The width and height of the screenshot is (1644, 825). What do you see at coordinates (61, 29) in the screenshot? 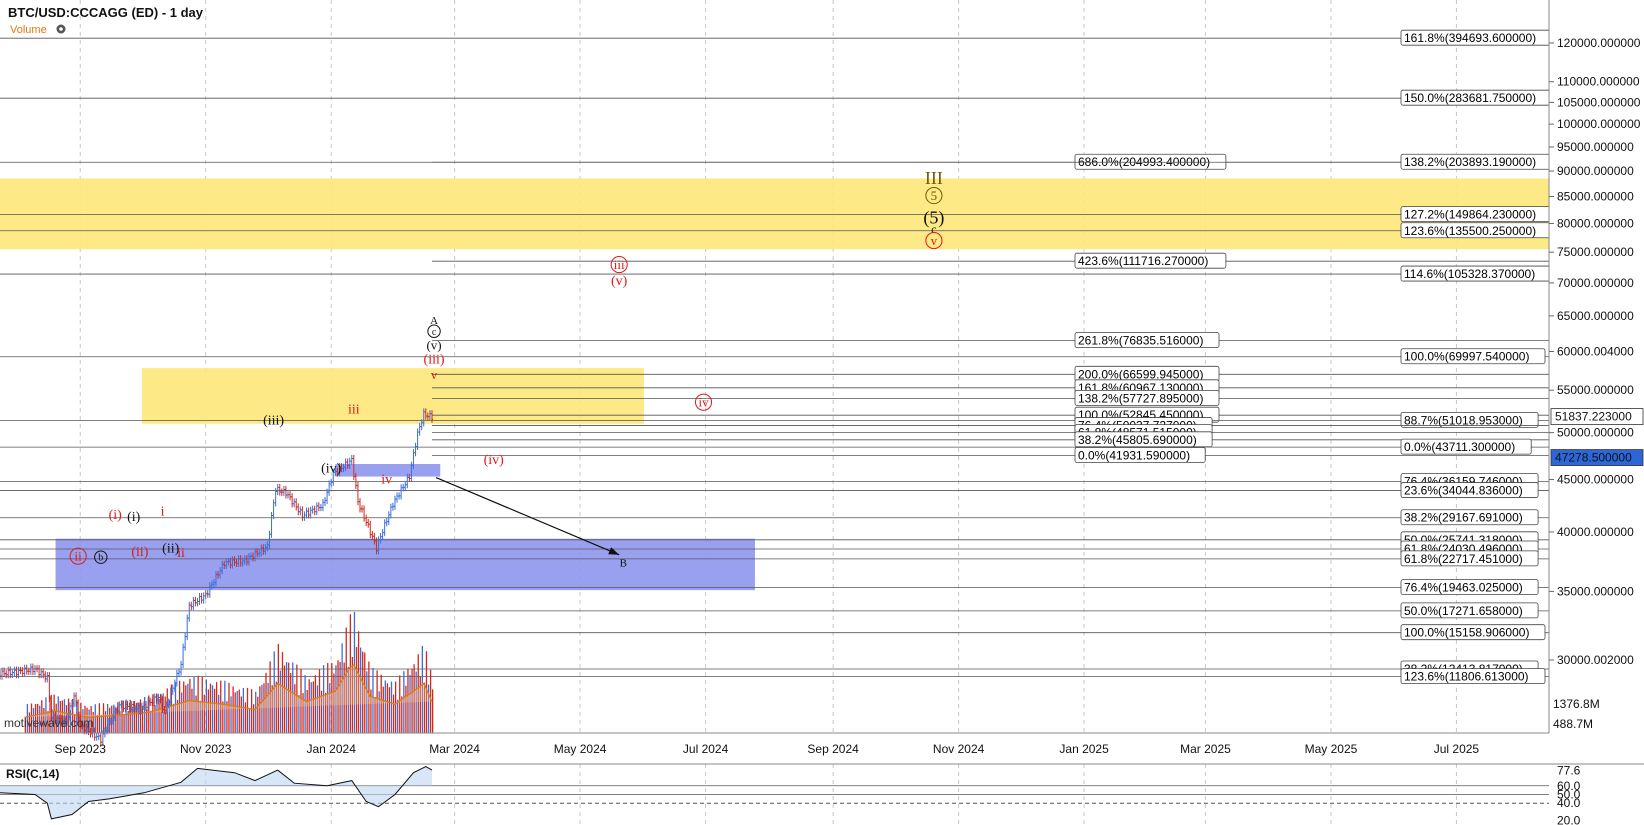
I see `gear-icon` at bounding box center [61, 29].